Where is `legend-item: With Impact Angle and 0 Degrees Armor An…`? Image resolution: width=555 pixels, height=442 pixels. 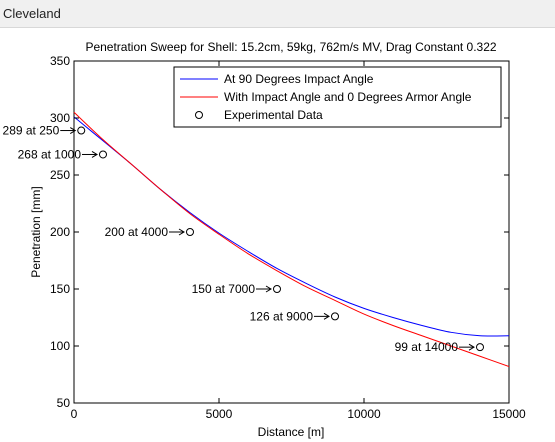 legend-item: With Impact Angle and 0 Degrees Armor An… is located at coordinates (326, 97).